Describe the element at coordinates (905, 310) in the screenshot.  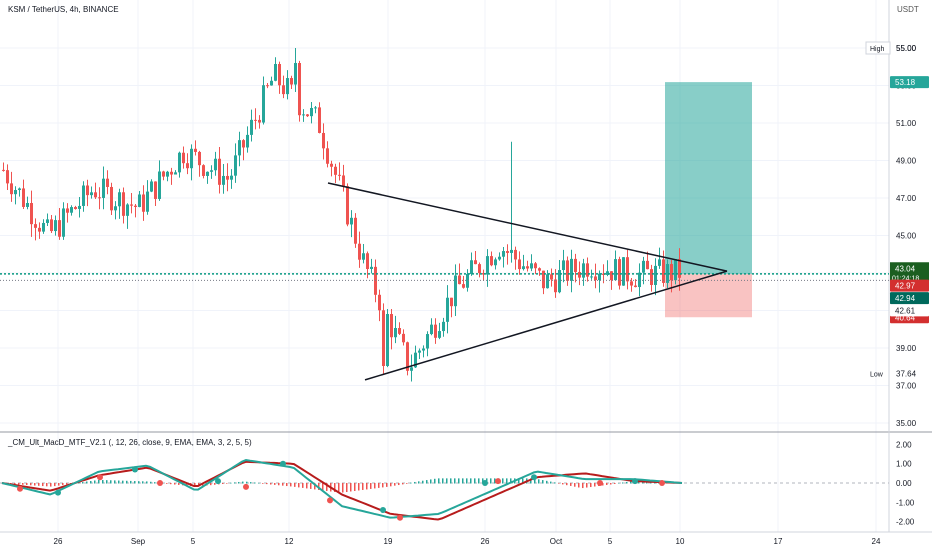
I see `price-badge-c: 42.61` at that location.